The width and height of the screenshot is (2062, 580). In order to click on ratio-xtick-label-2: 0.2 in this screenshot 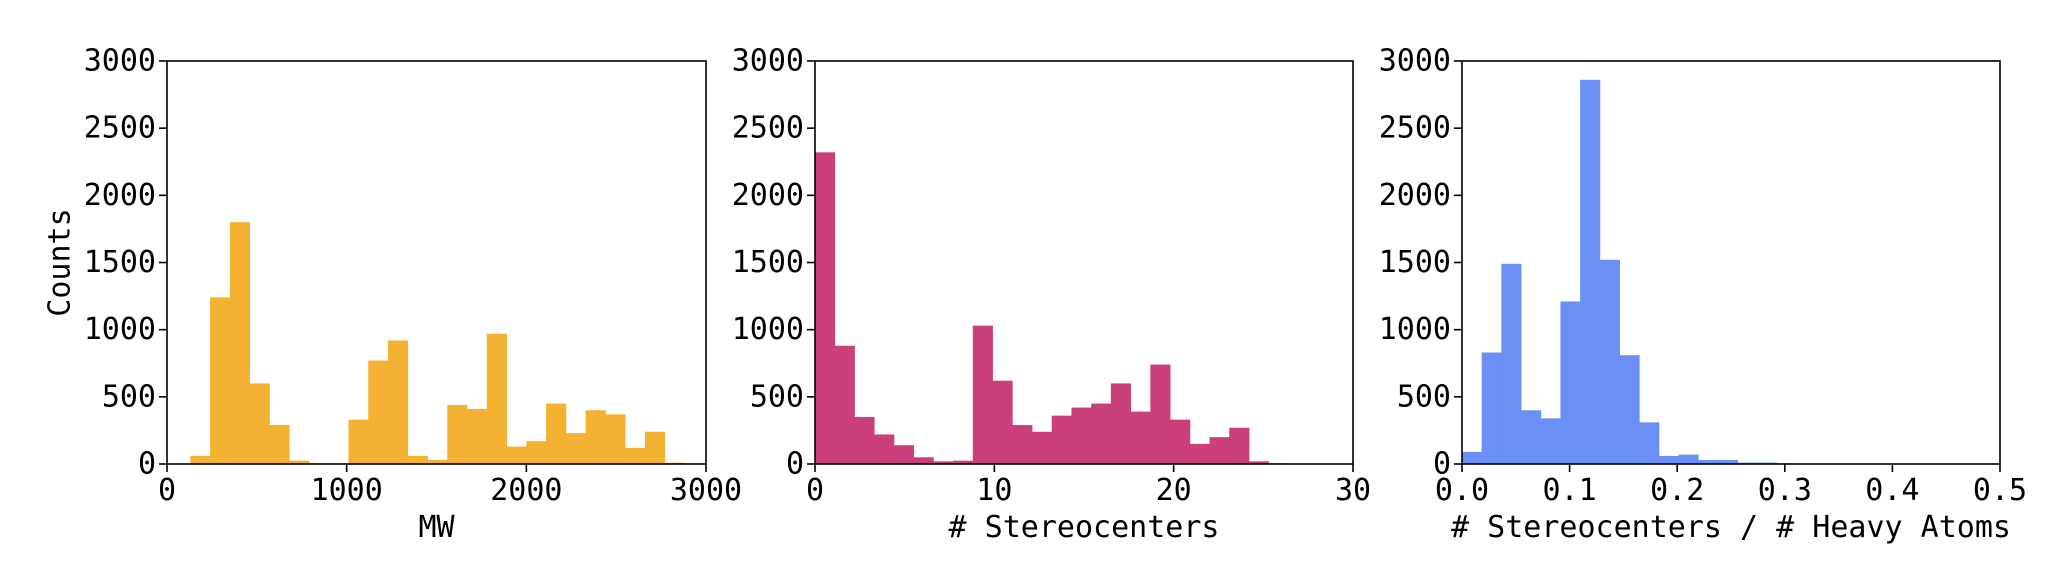, I will do `click(1677, 490)`.